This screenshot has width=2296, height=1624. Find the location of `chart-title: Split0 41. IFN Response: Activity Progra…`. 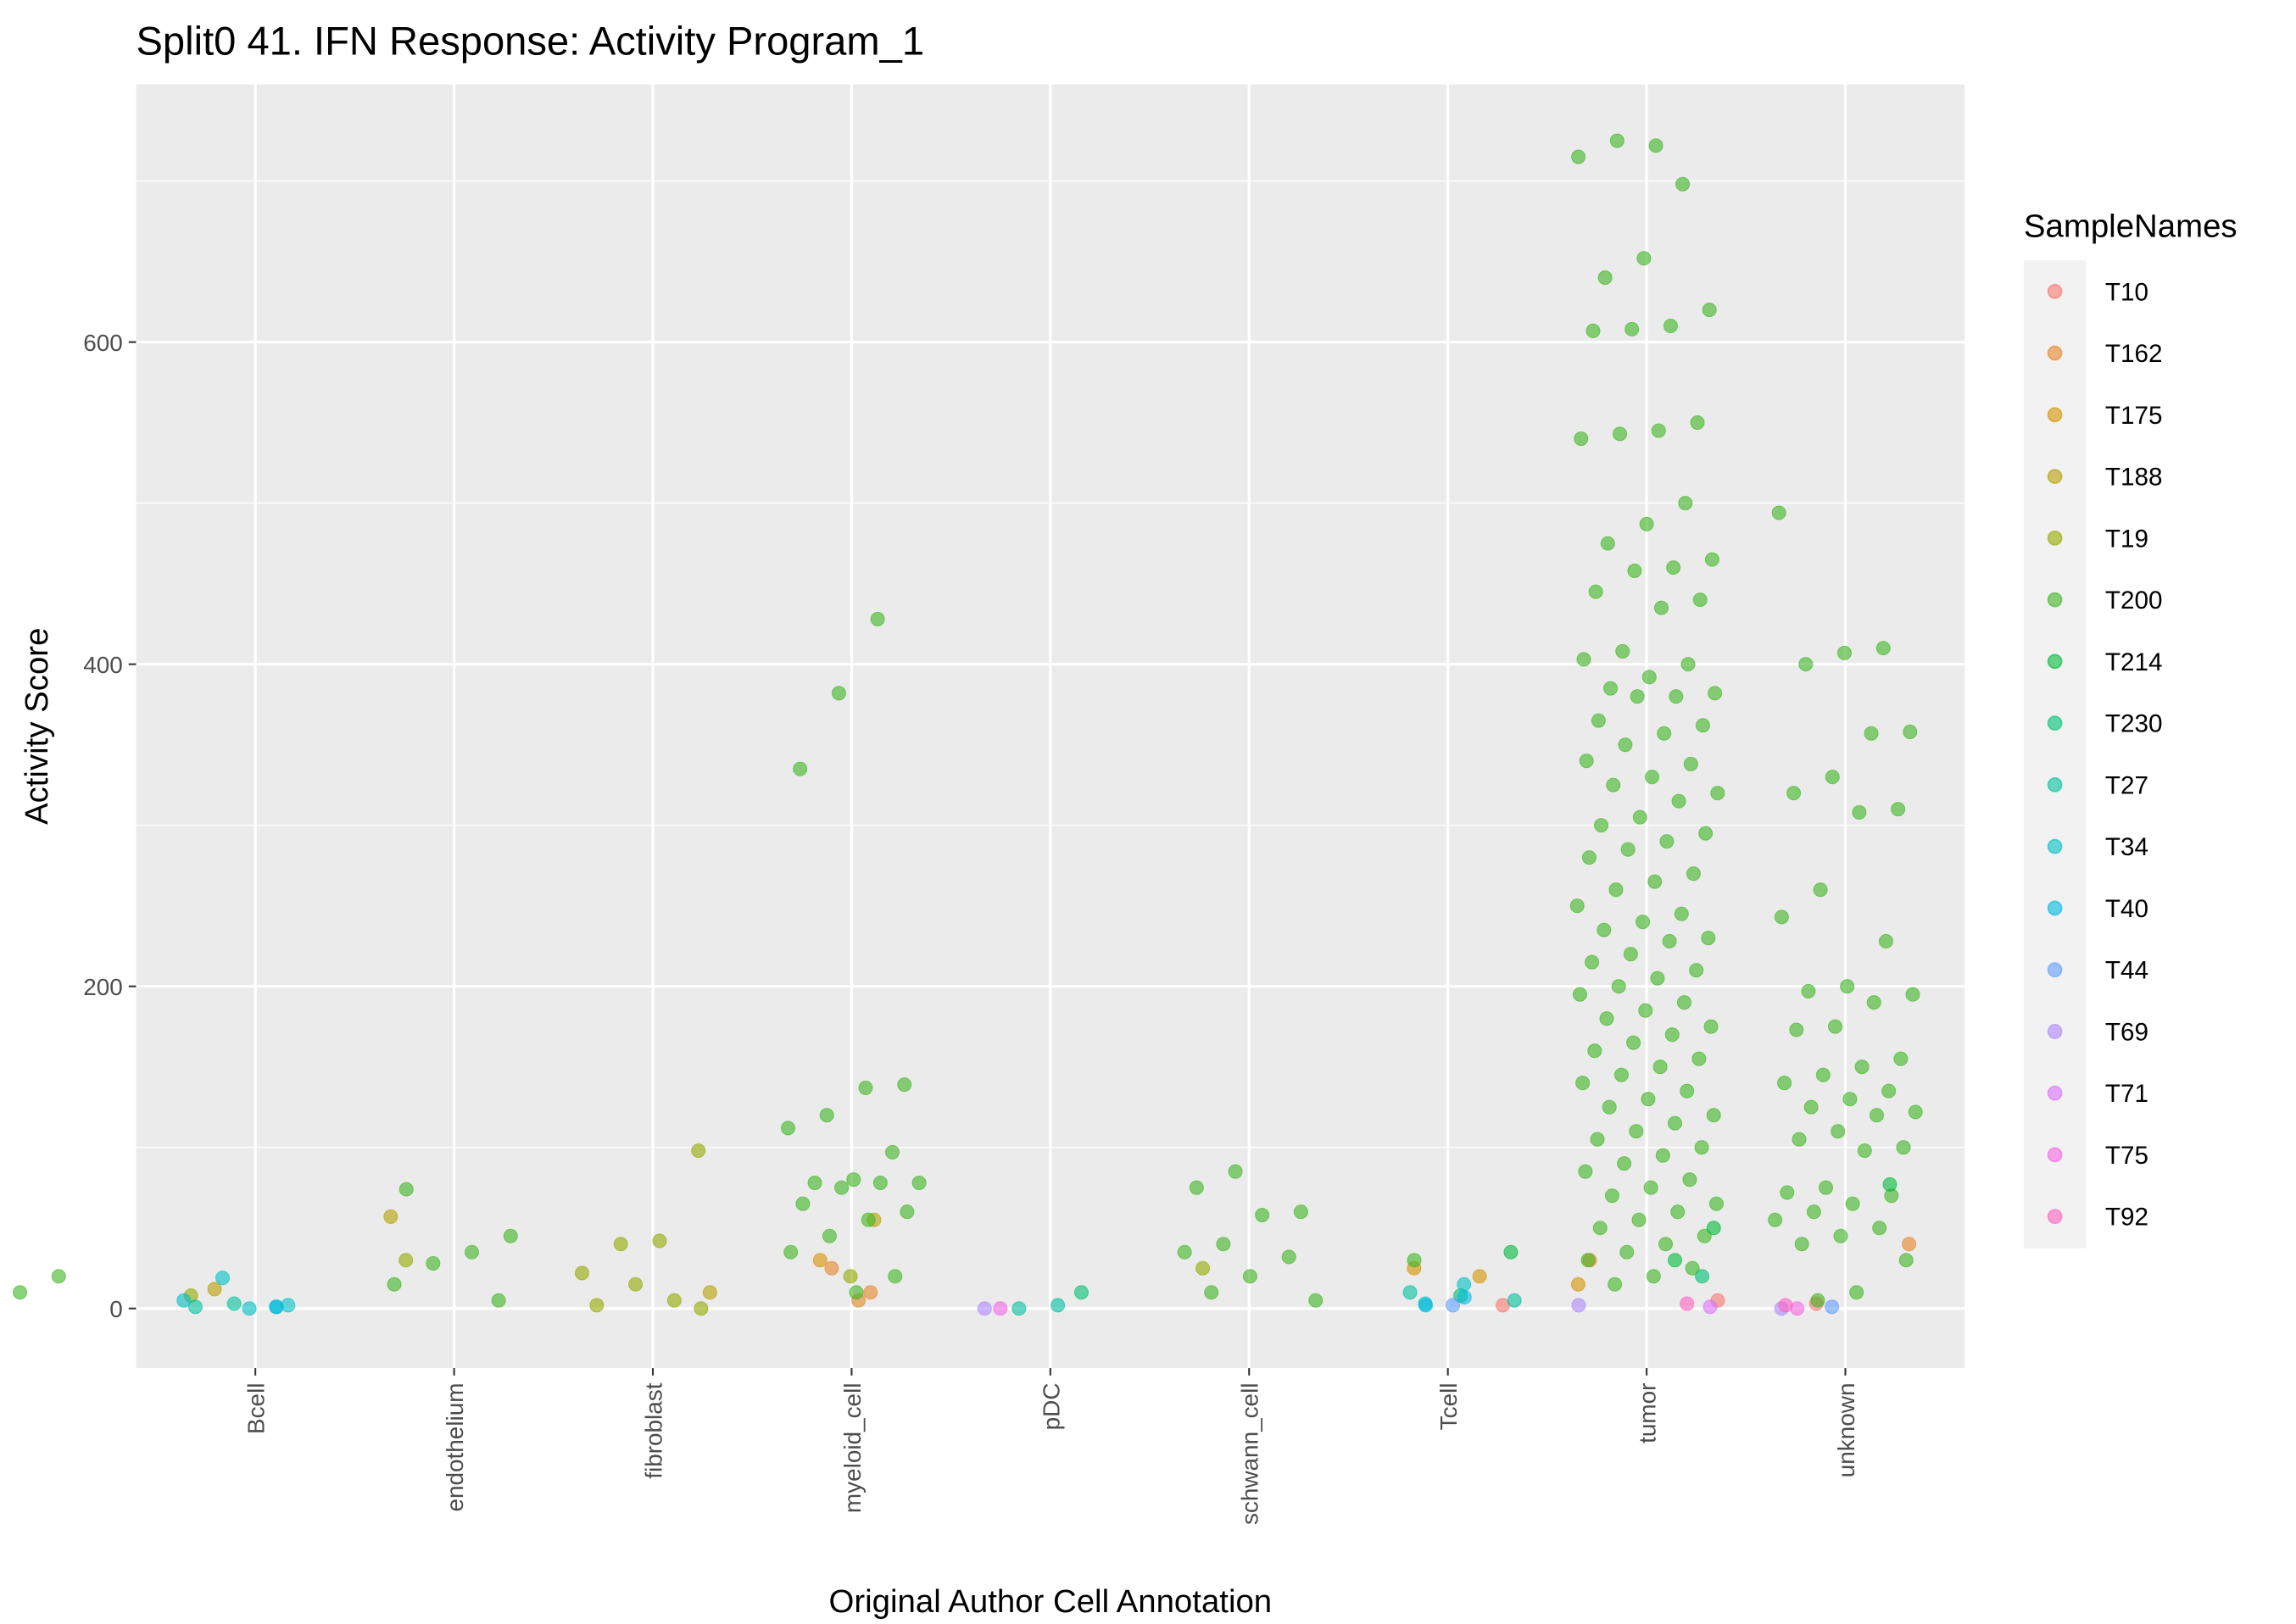

chart-title: Split0 41. IFN Response: Activity Progra… is located at coordinates (531, 42).